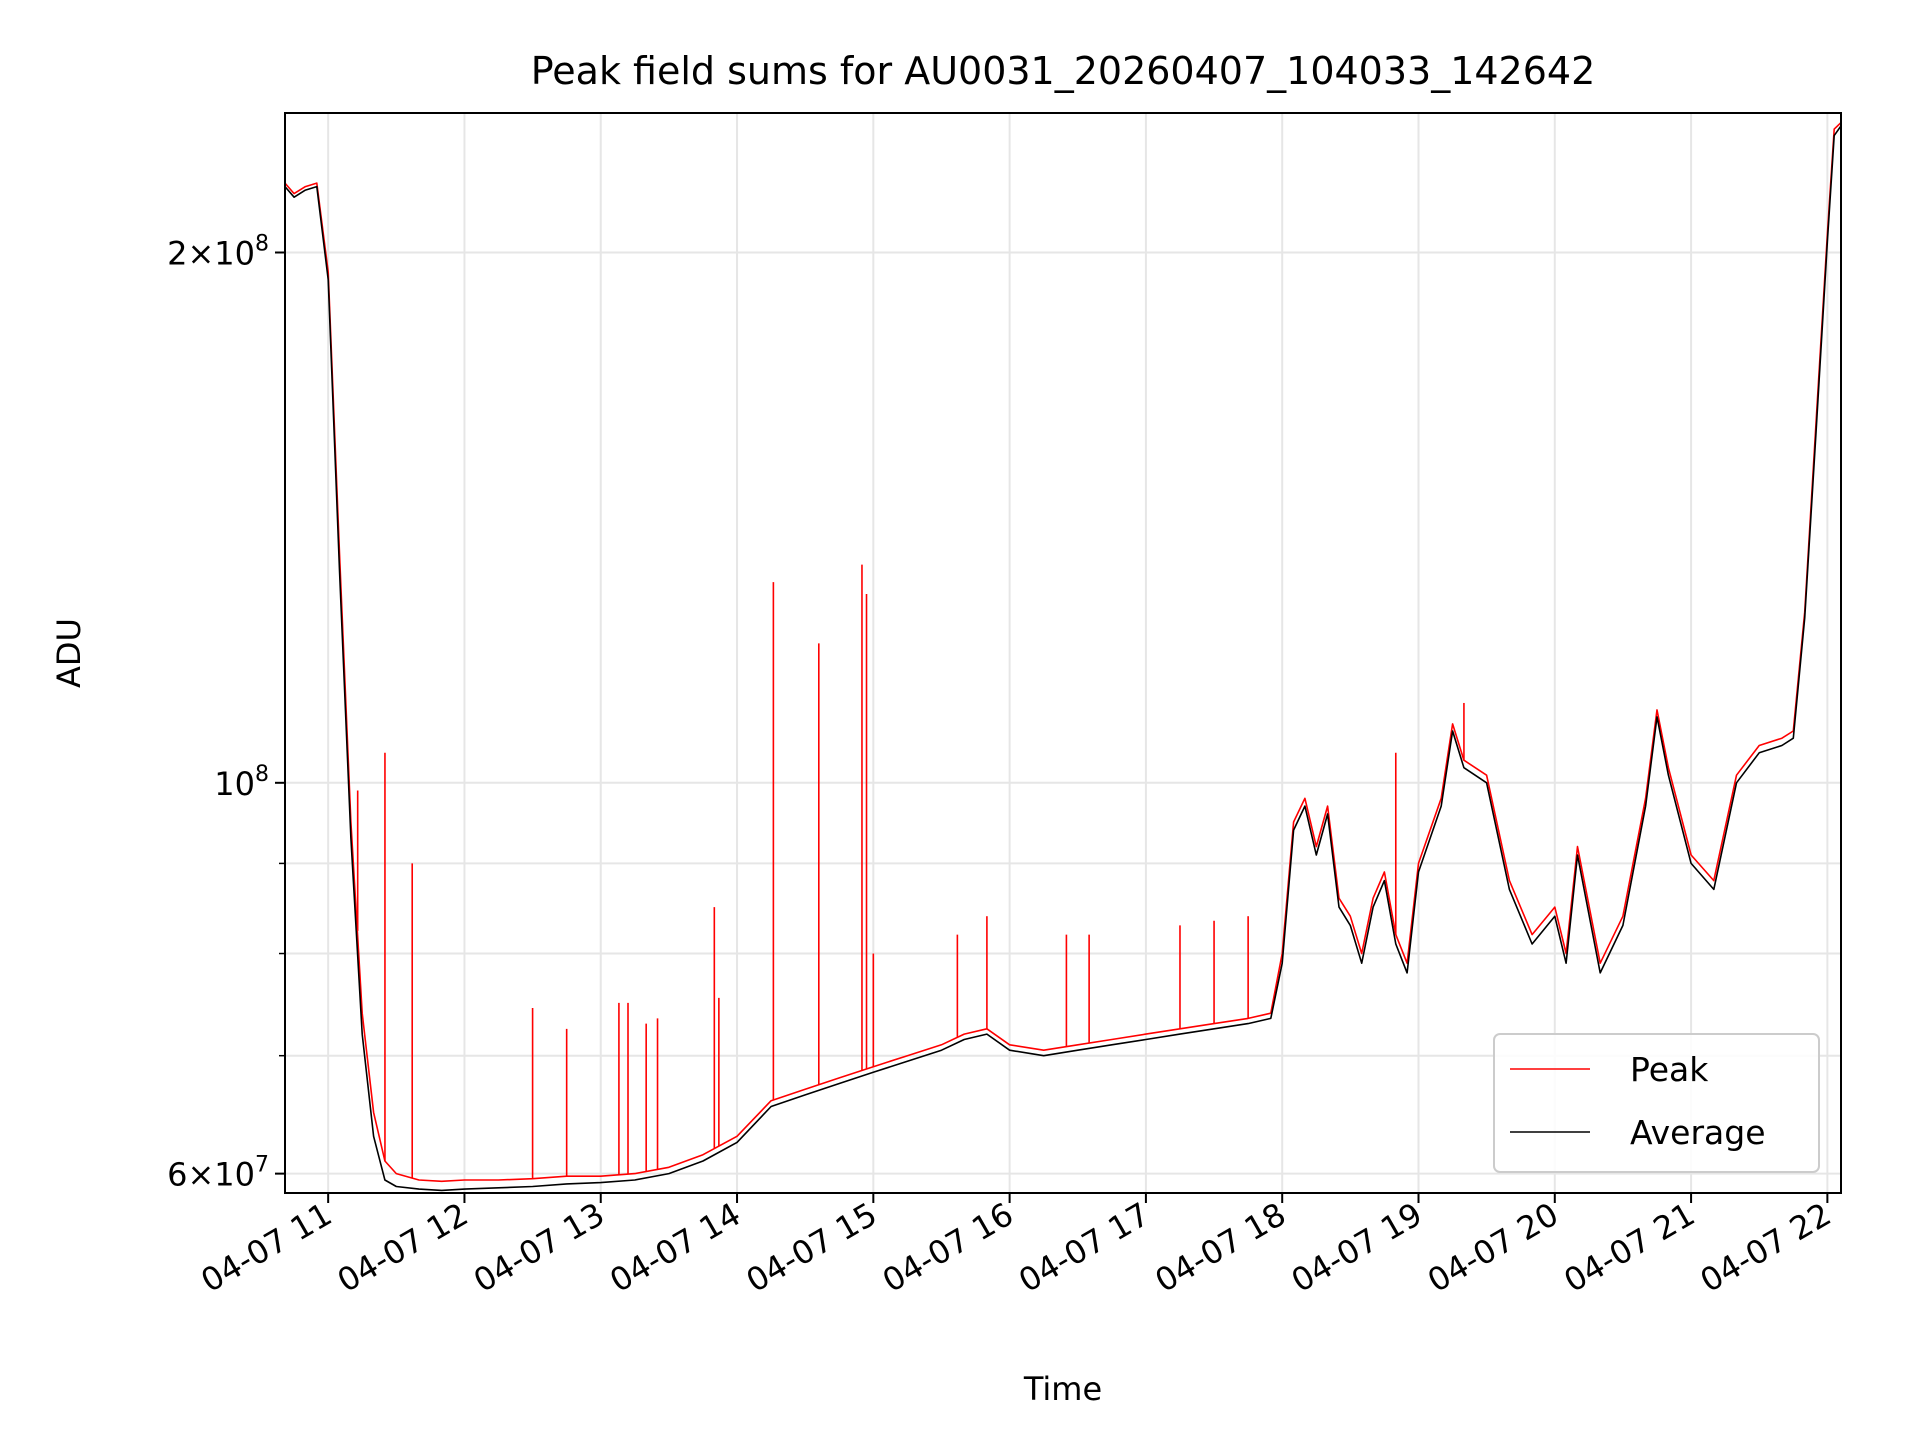  What do you see at coordinates (69, 653) in the screenshot?
I see `y-axis-label: ADU` at bounding box center [69, 653].